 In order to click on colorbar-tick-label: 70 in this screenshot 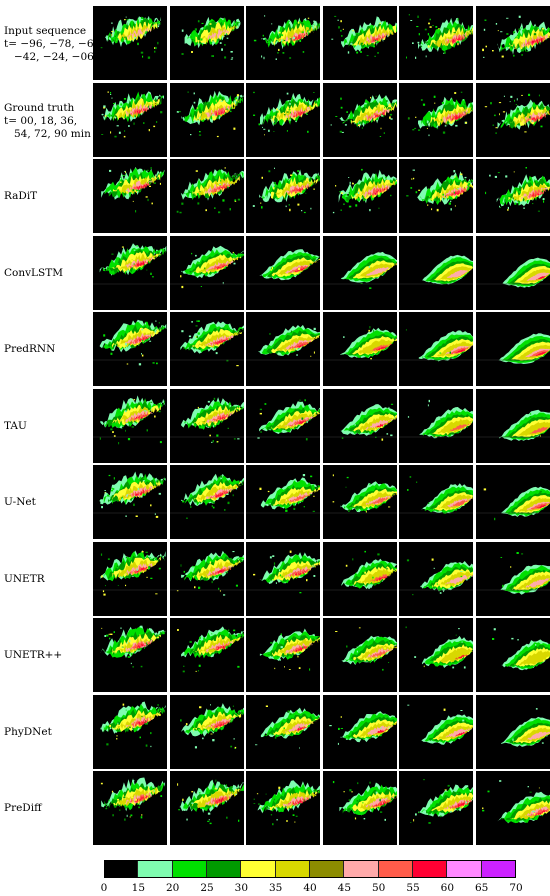, I will do `click(516, 888)`.